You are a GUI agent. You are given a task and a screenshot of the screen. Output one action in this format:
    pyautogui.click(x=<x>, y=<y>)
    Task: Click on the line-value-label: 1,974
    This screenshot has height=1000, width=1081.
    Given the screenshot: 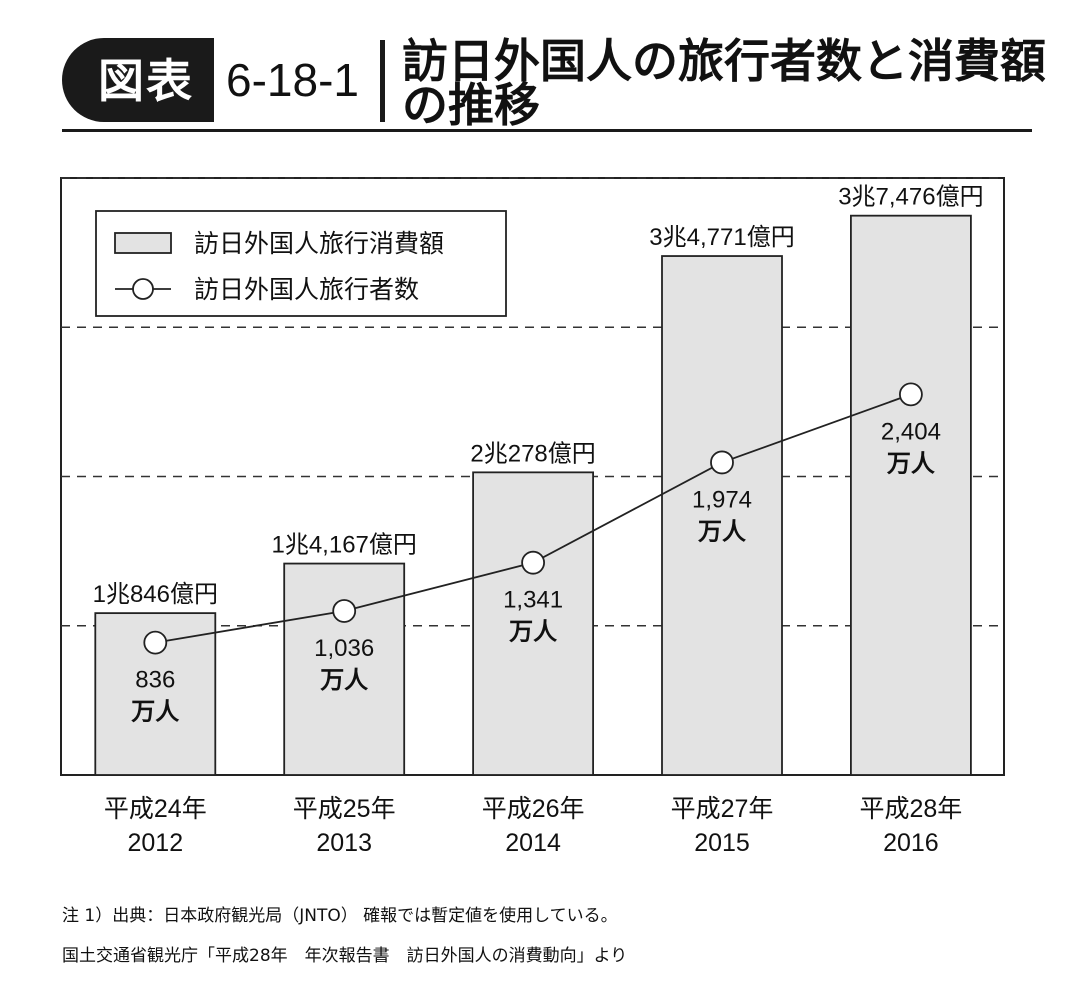 What is the action you would take?
    pyautogui.click(x=722, y=499)
    